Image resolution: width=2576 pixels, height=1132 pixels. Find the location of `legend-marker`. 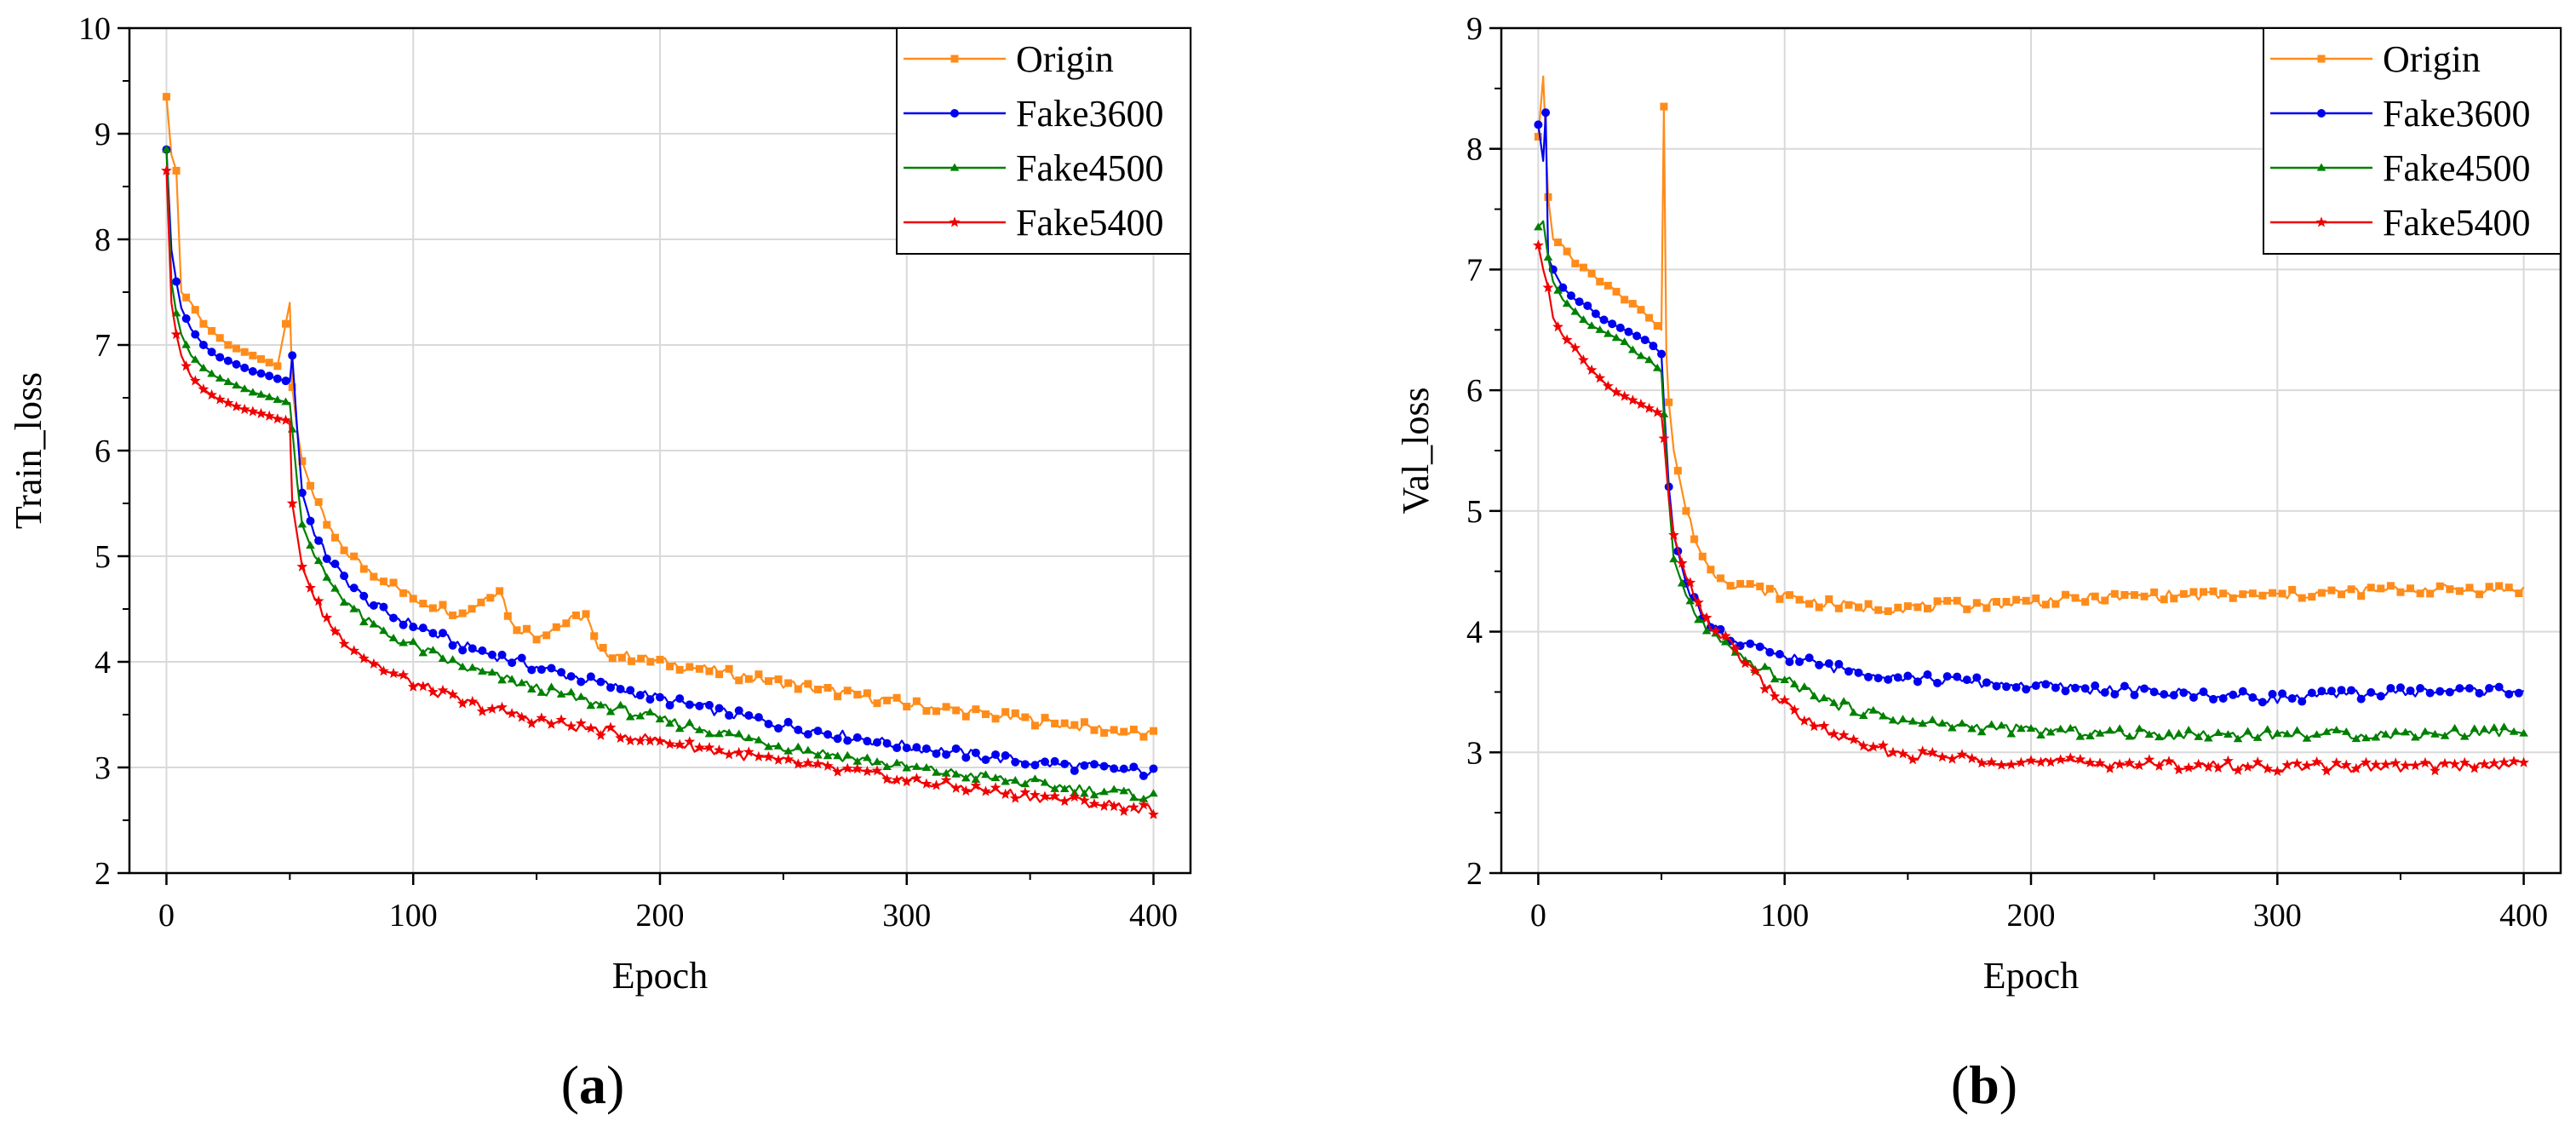

legend-marker is located at coordinates (954, 113).